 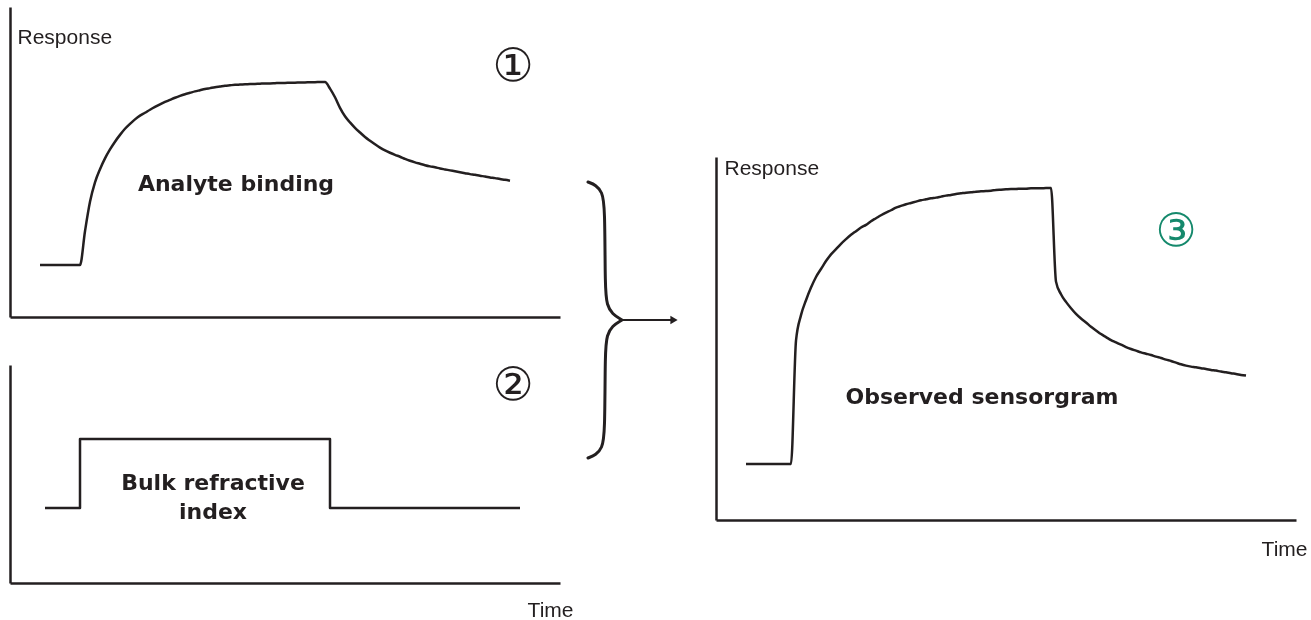 I want to click on annotation: ①, so click(x=513, y=65).